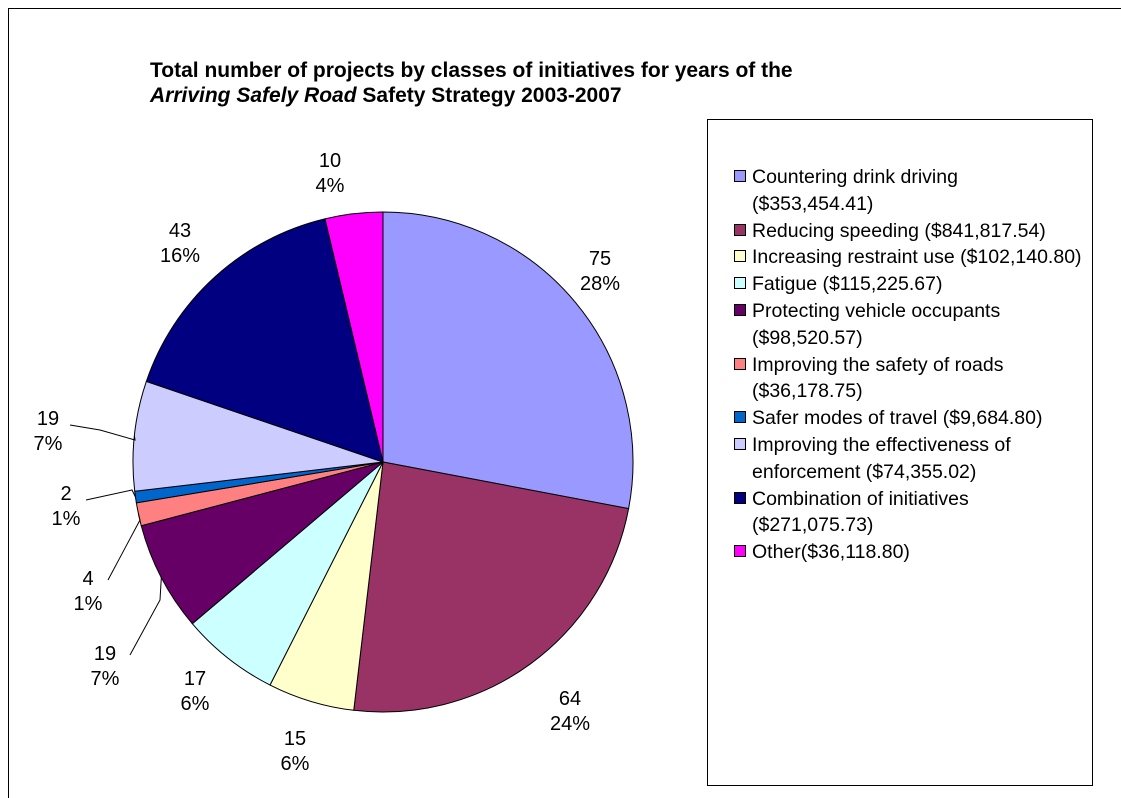  I want to click on legend-label: Combination of initiatives ($271,075.73), so click(860, 512).